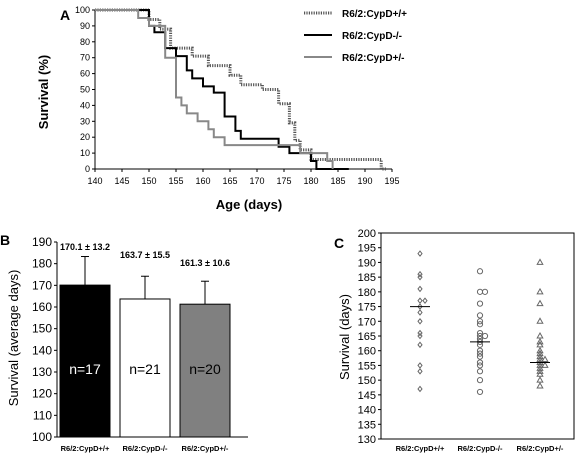 This screenshot has height=455, width=582. Describe the element at coordinates (391, 181) in the screenshot. I see `a-x-tick-label: 195` at that location.